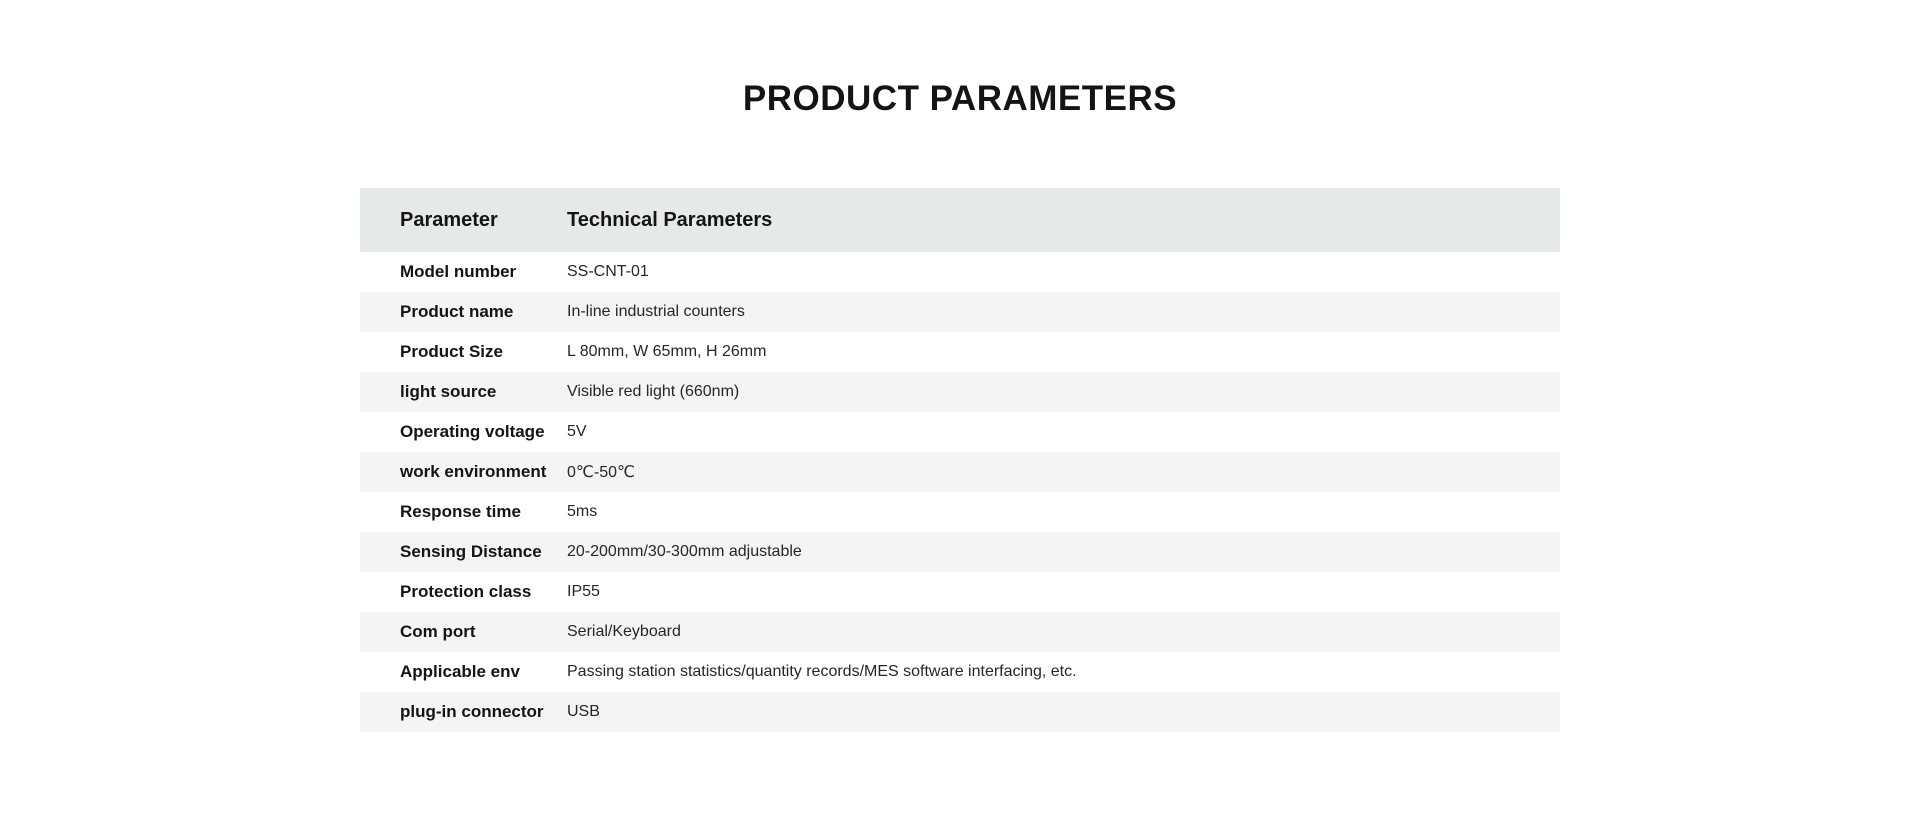 Image resolution: width=1920 pixels, height=836 pixels. I want to click on parameter-label: Protection class, so click(466, 591).